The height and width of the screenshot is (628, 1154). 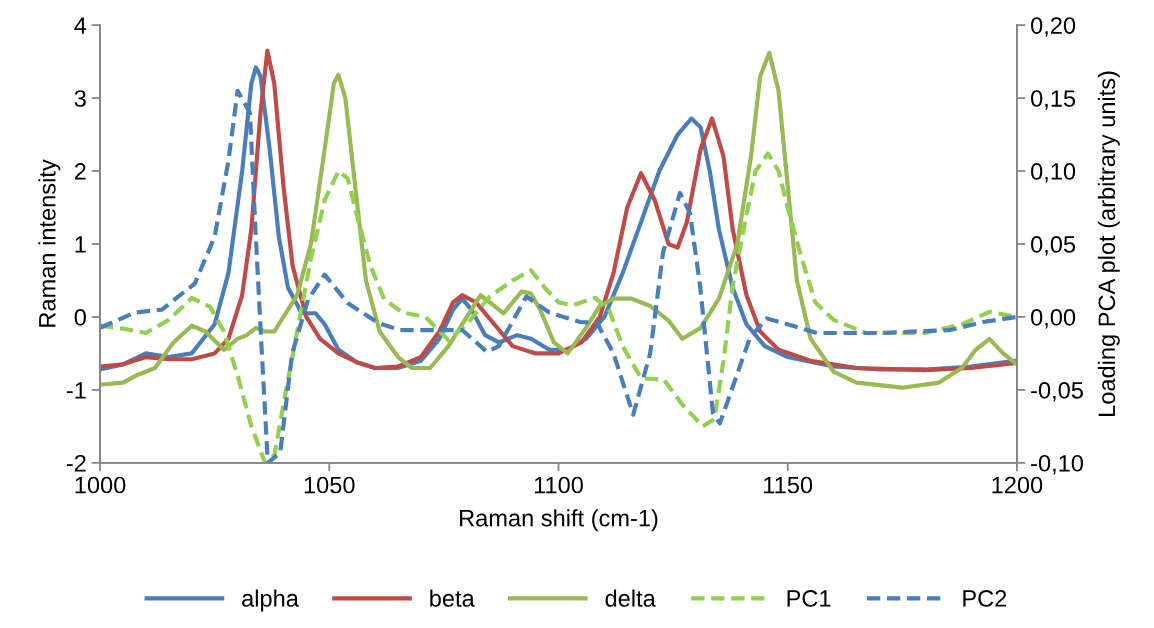 I want to click on x-axis-title: Raman shift (cm-1), so click(x=559, y=520).